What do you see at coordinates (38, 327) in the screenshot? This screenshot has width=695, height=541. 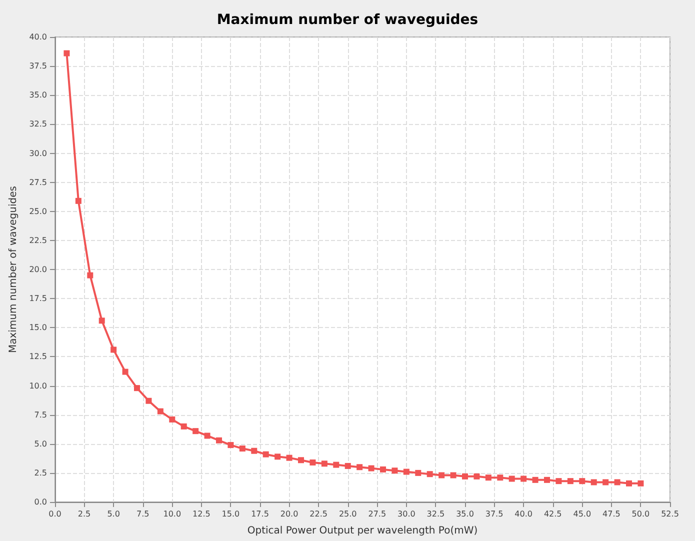 I see `y-tick-label: 15.0` at bounding box center [38, 327].